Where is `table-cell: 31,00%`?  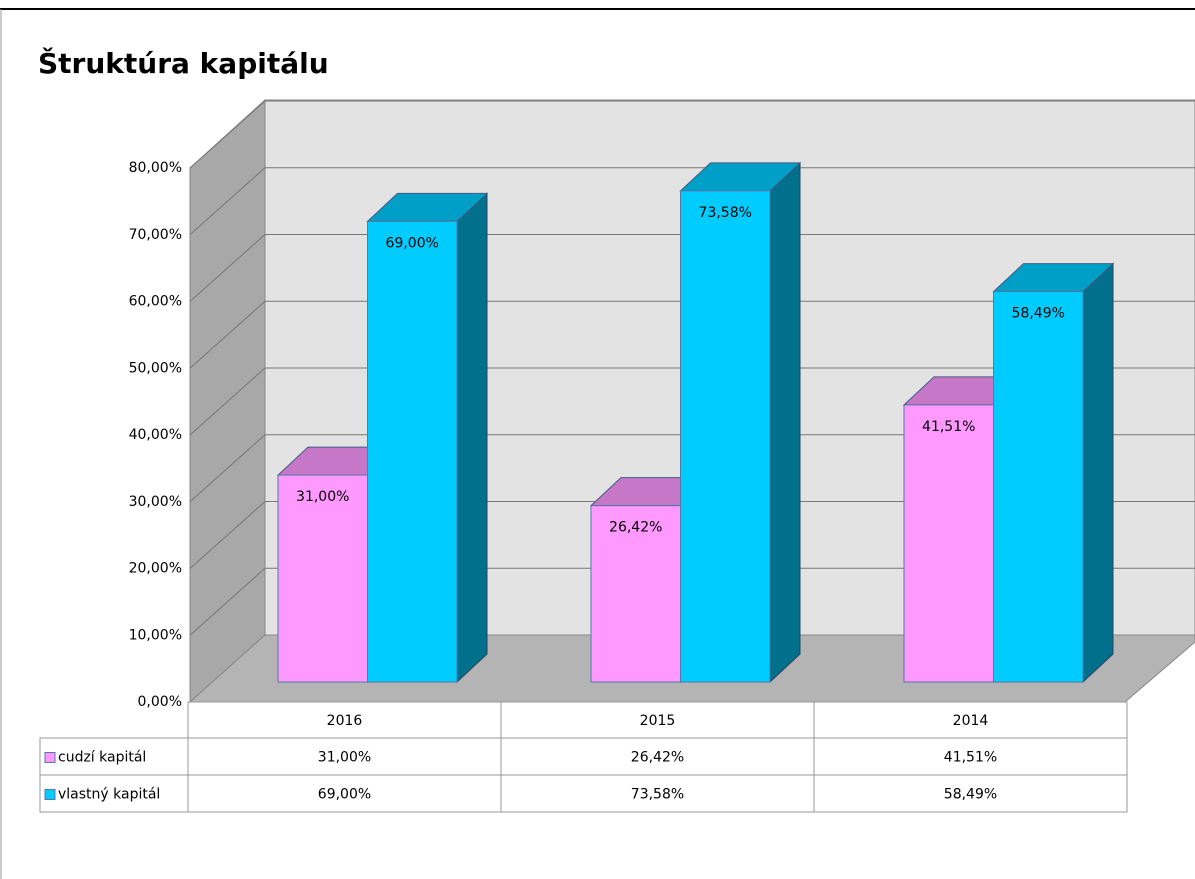 table-cell: 31,00% is located at coordinates (344, 758).